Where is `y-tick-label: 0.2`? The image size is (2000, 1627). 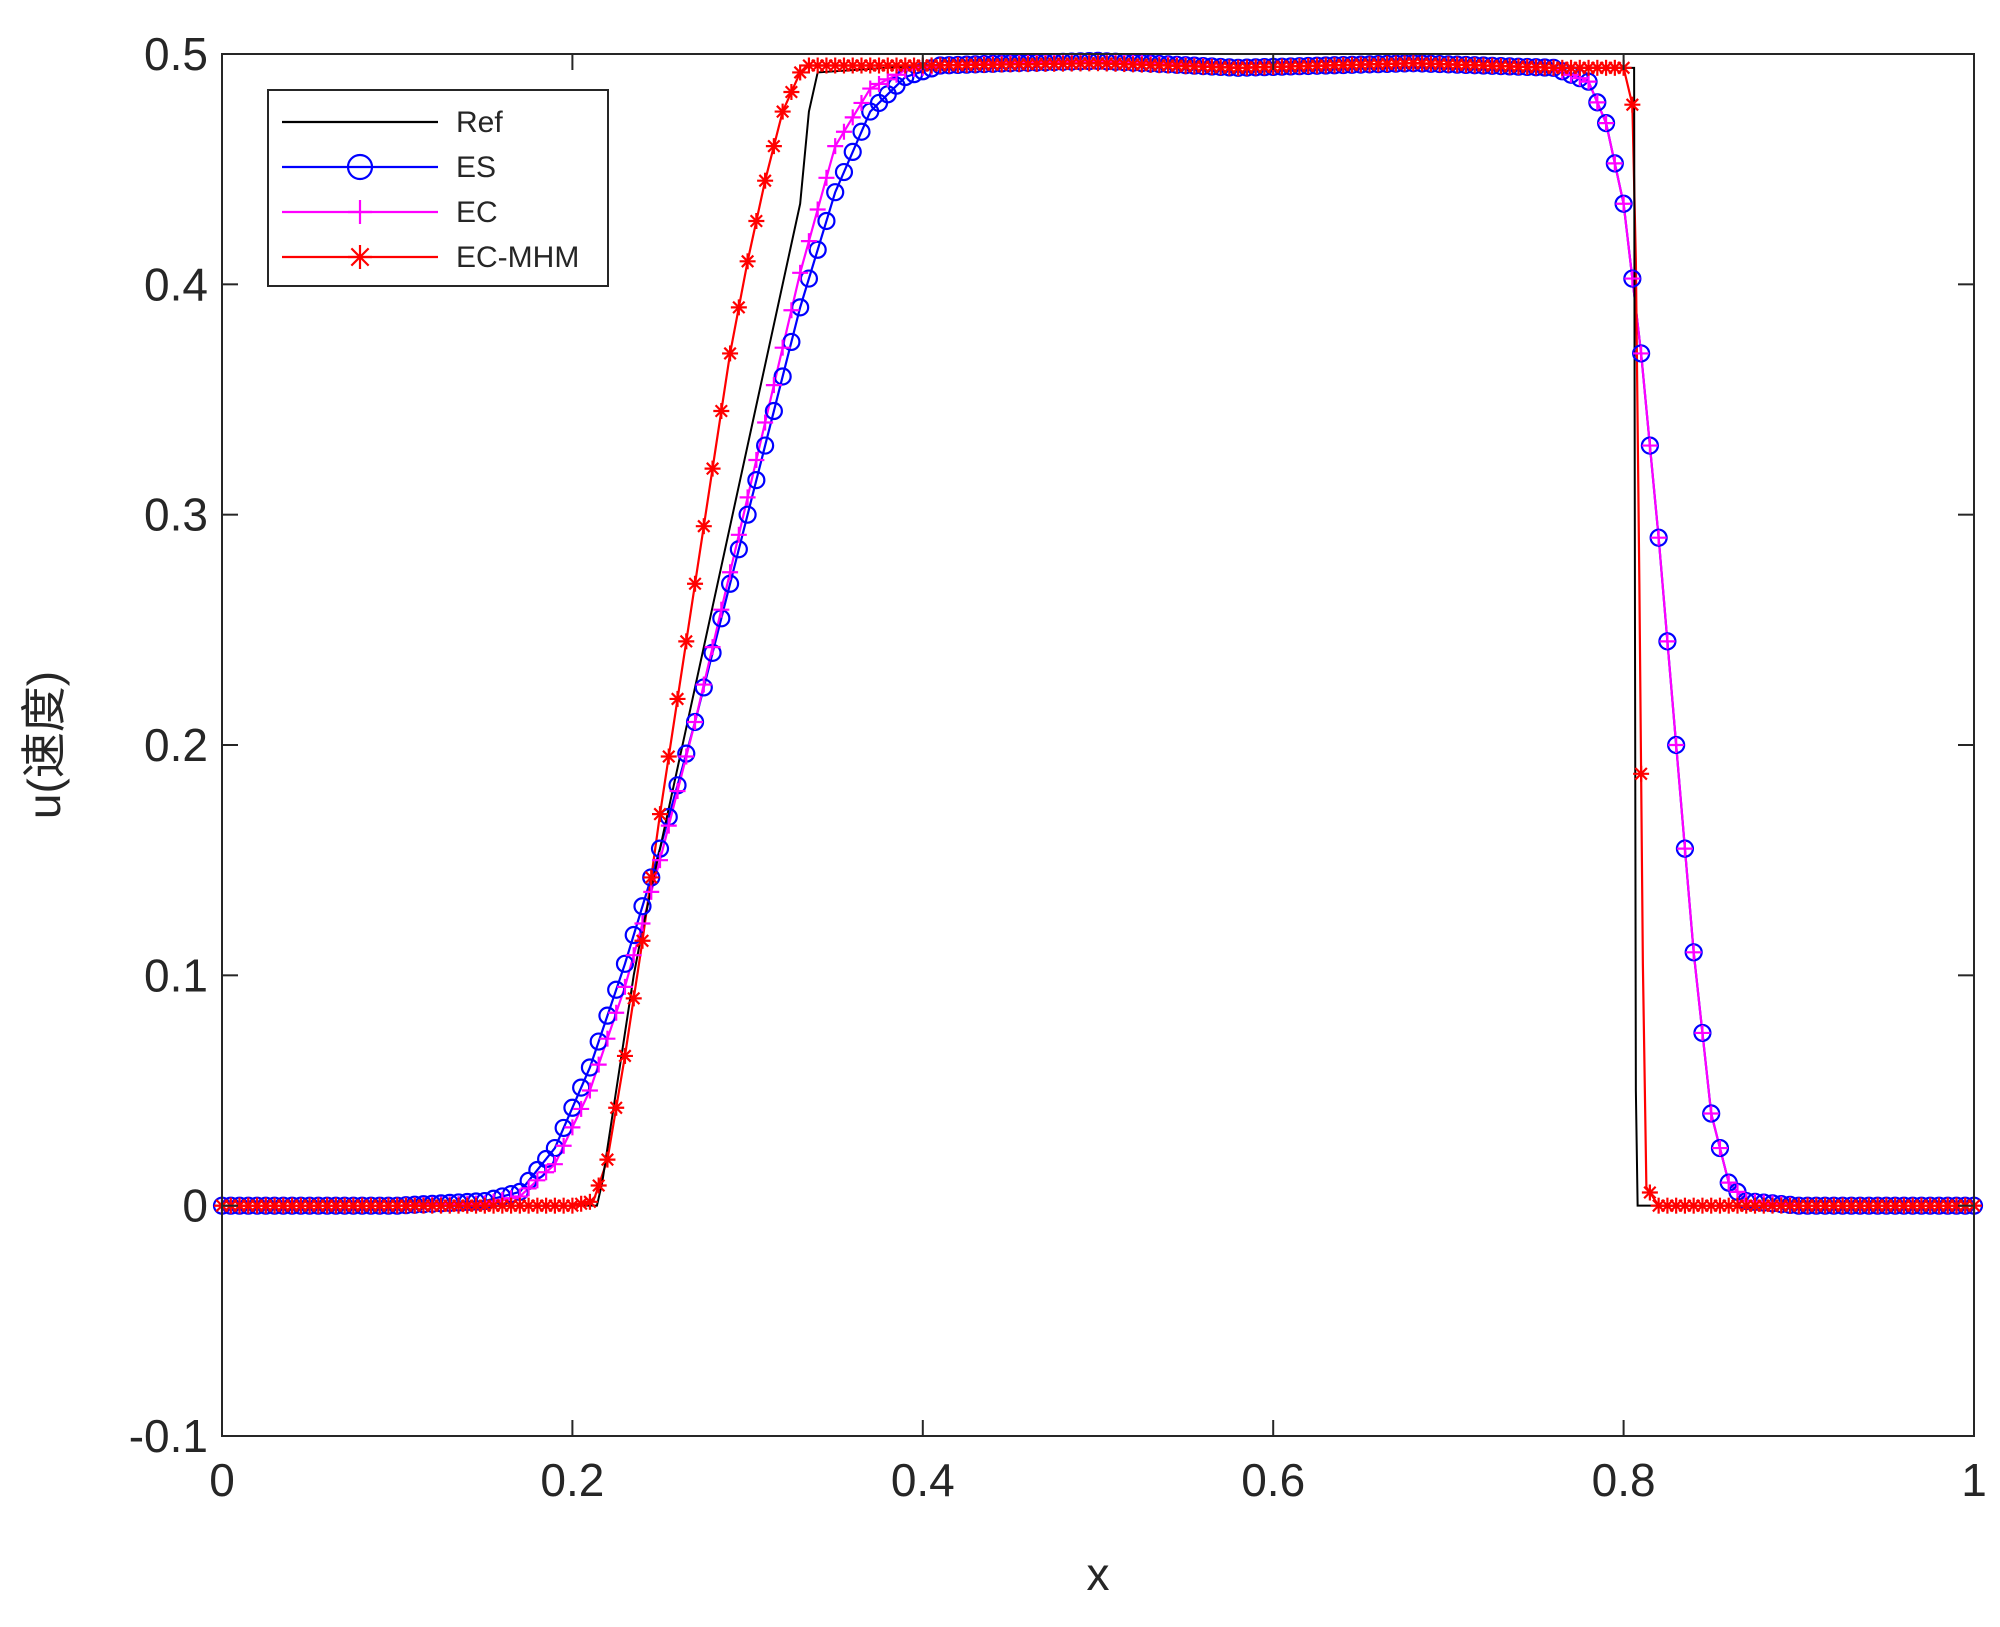
y-tick-label: 0.2 is located at coordinates (176, 745).